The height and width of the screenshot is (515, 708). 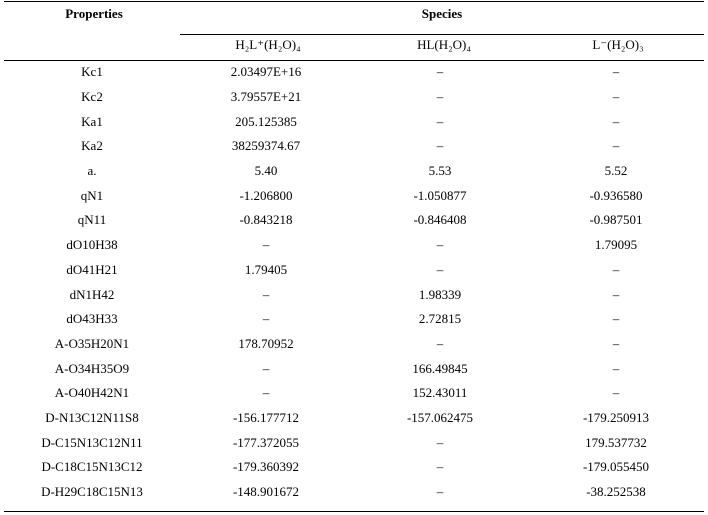 What do you see at coordinates (266, 220) in the screenshot?
I see `value-cell: -0.843218` at bounding box center [266, 220].